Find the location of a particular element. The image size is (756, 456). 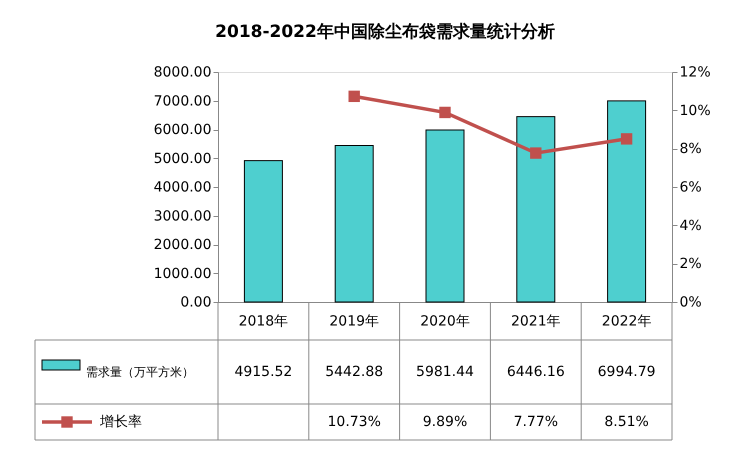

x-tick-label: 2022年 is located at coordinates (627, 322).